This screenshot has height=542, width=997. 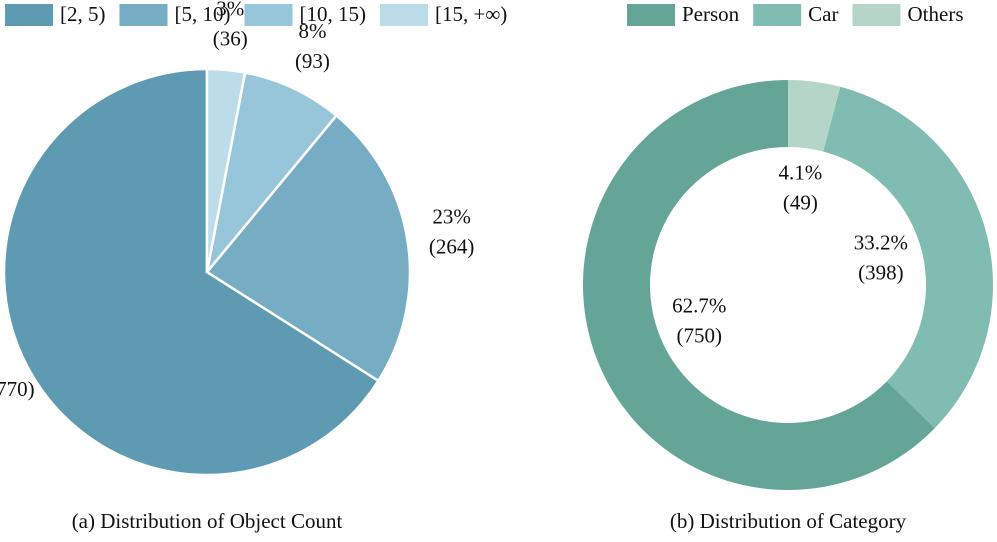 I want to click on value-label: 8% (93), so click(x=312, y=46).